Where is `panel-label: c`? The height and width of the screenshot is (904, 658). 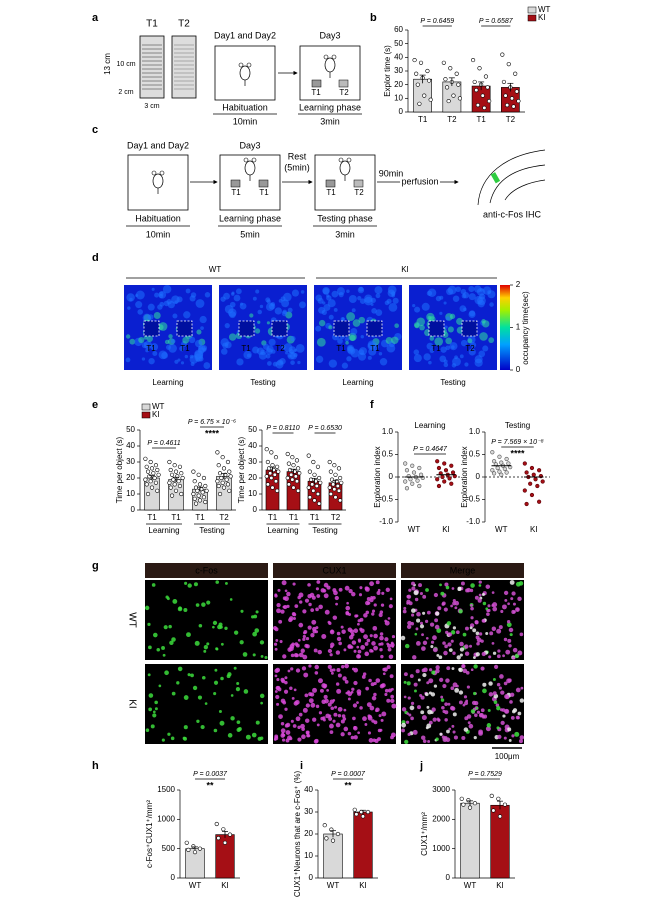
panel-label: c is located at coordinates (95, 130).